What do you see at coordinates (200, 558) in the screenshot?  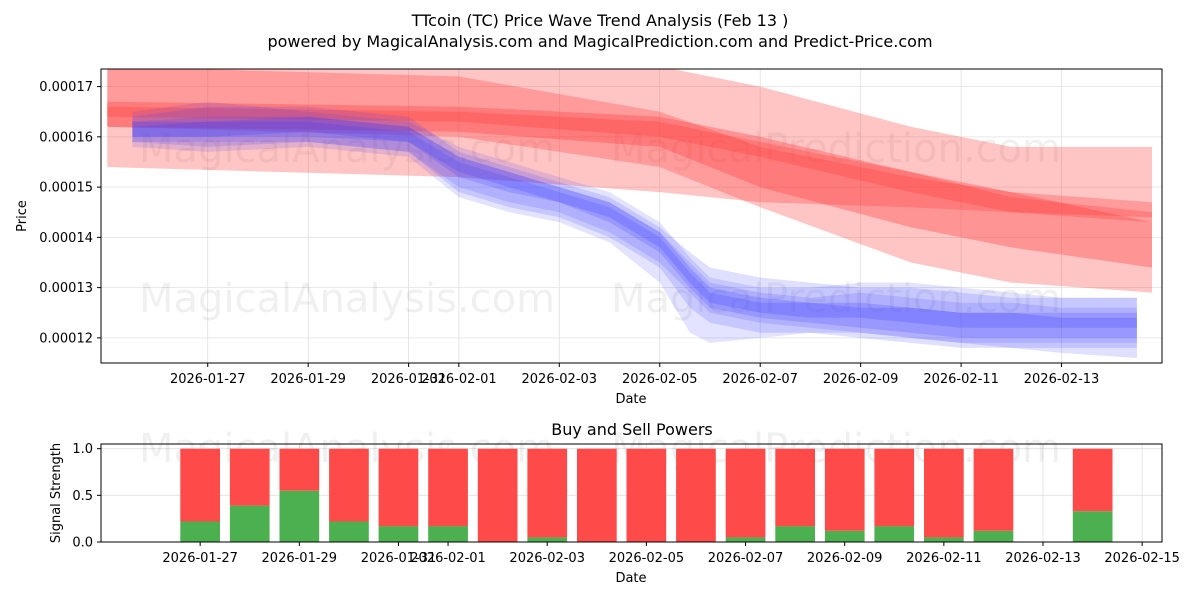 I see `buy-sell-x-tick-label: 2026-01-27` at bounding box center [200, 558].